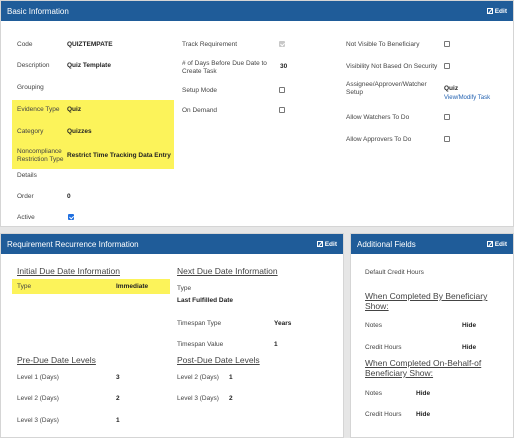 This screenshot has width=514, height=438. Describe the element at coordinates (118, 398) in the screenshot. I see `pre-level-2-value: 2` at that location.